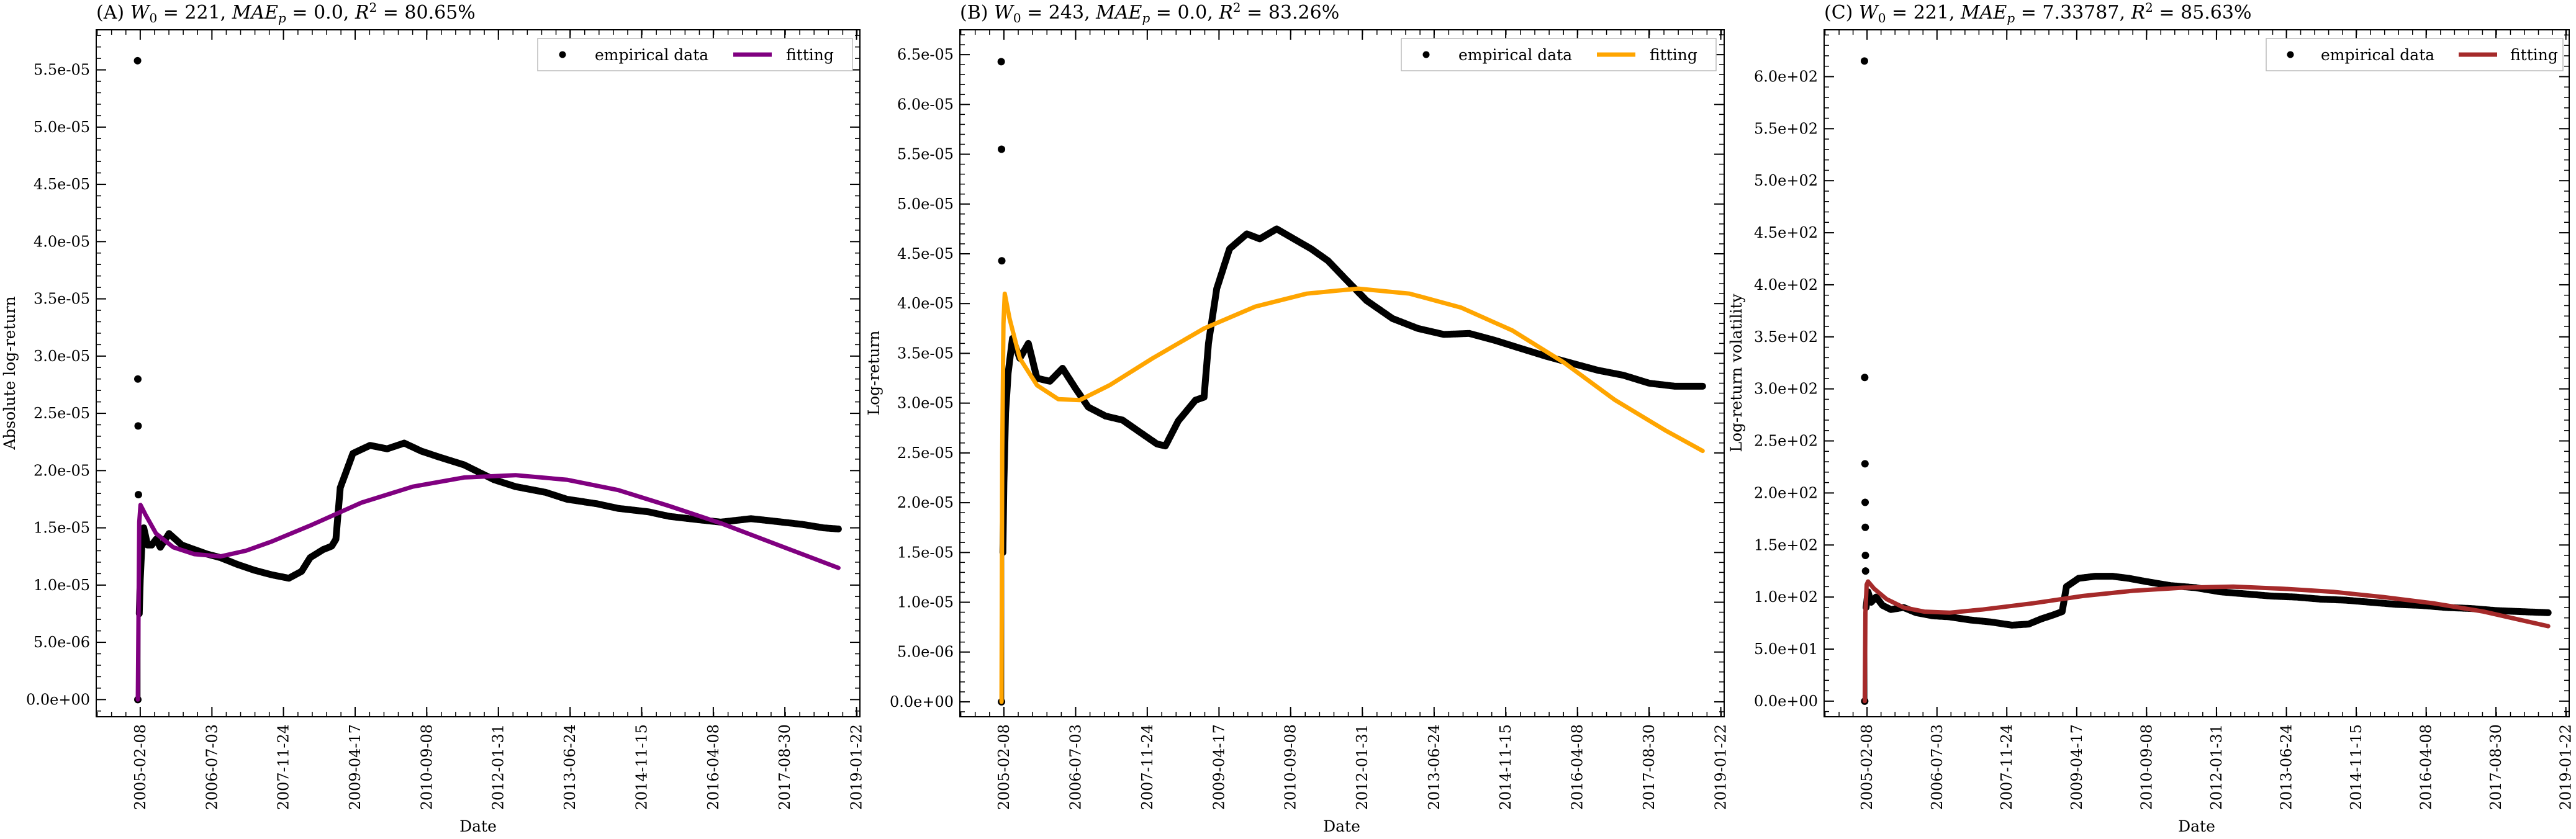  I want to click on y-tick-label: 4.0e+02, so click(1786, 285).